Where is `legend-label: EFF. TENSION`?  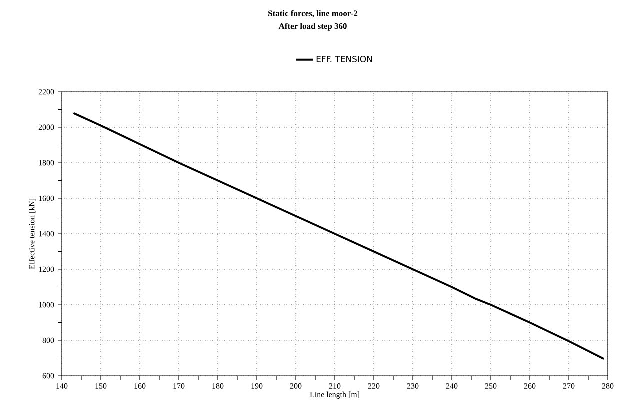
legend-label: EFF. TENSION is located at coordinates (344, 59).